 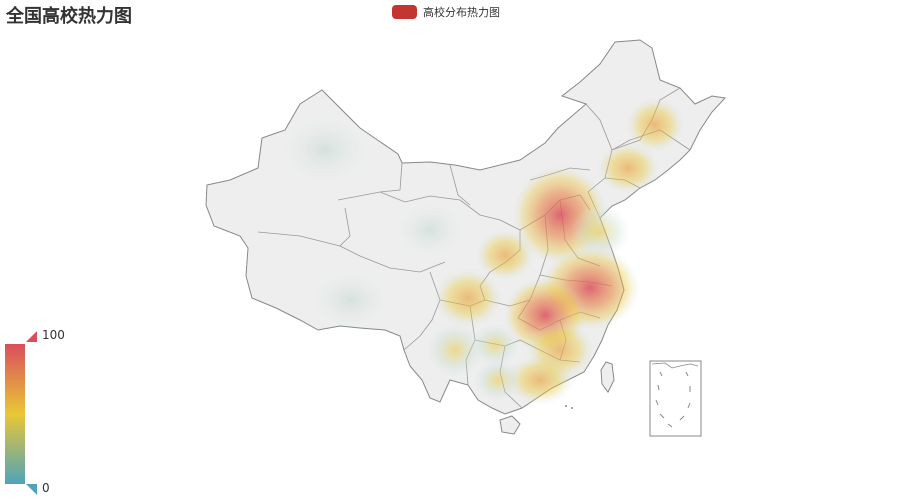 What do you see at coordinates (600, 232) in the screenshot?
I see `heat-spot-shandong` at bounding box center [600, 232].